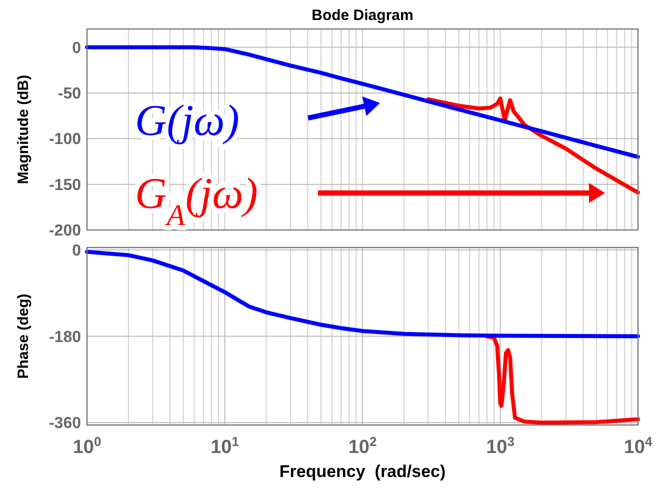 This screenshot has height=491, width=663. I want to click on x-tick-label: 10$^{4}$, so click(638, 446).